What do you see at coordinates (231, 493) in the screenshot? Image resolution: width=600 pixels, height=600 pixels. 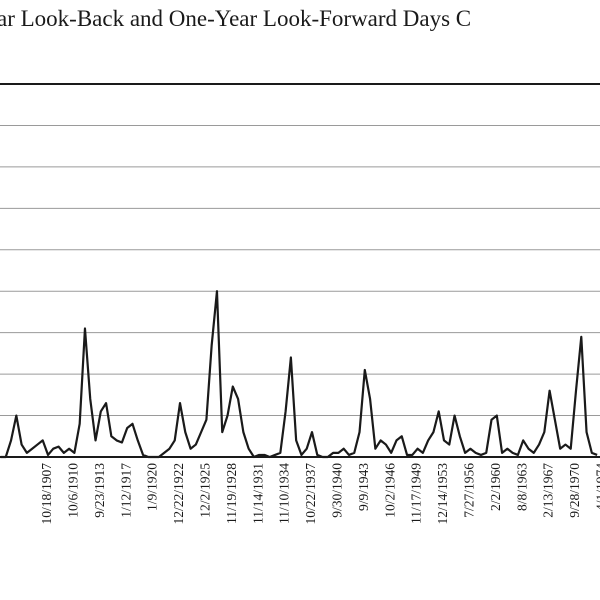 I see `x-tick-label: 11/19/1928` at bounding box center [231, 493].